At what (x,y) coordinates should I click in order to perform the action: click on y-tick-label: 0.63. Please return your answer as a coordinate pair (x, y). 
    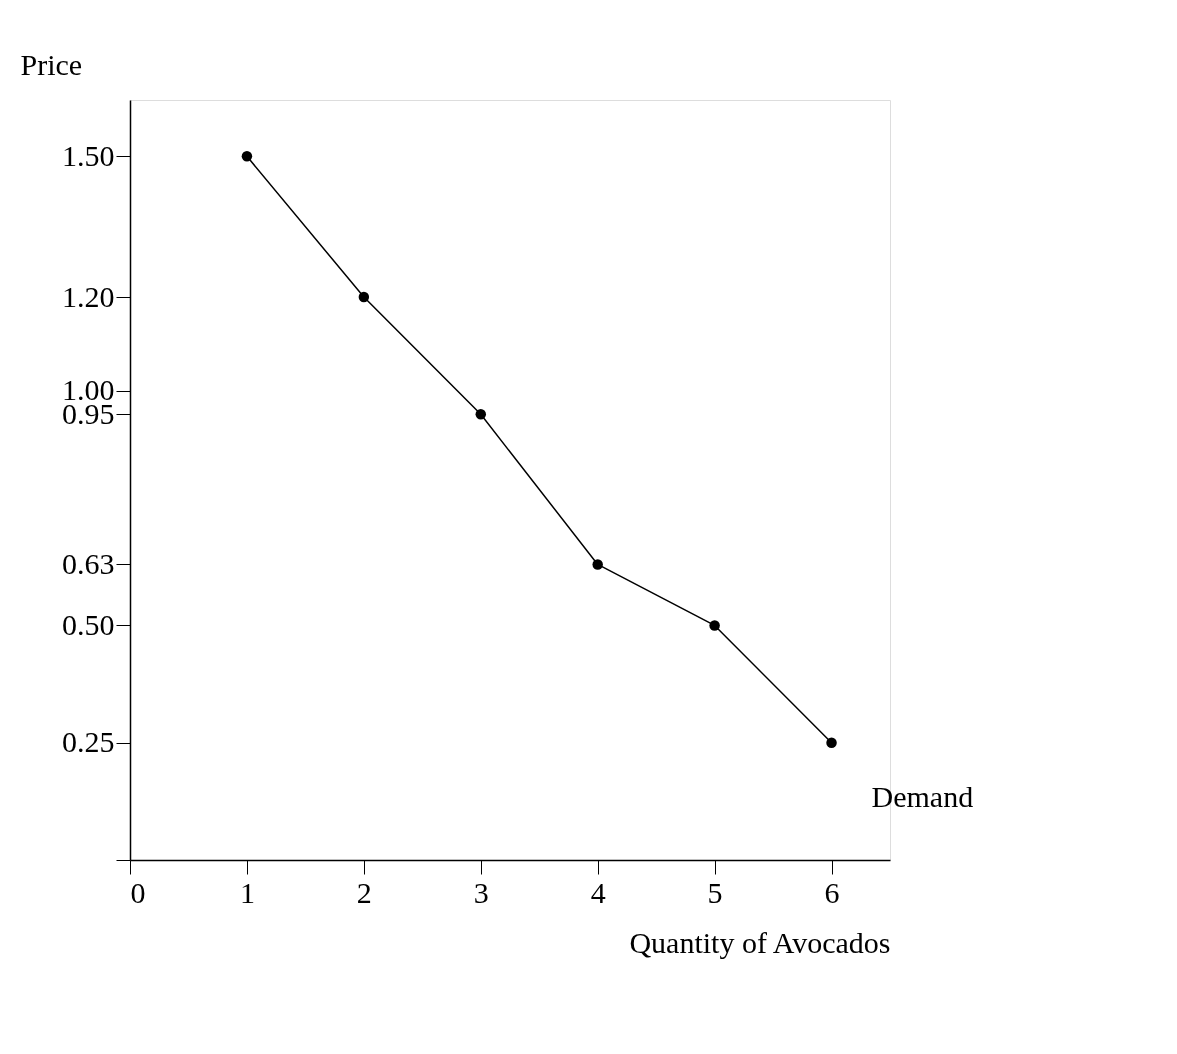
    Looking at the image, I should click on (88, 563).